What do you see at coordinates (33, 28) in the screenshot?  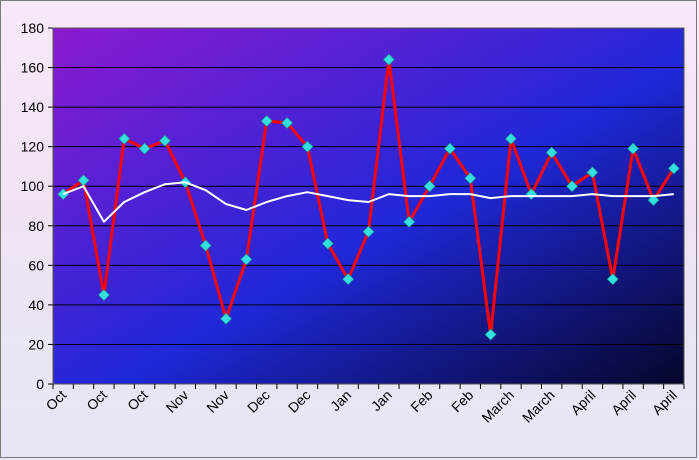 I see `y-tick-label-180: 180` at bounding box center [33, 28].